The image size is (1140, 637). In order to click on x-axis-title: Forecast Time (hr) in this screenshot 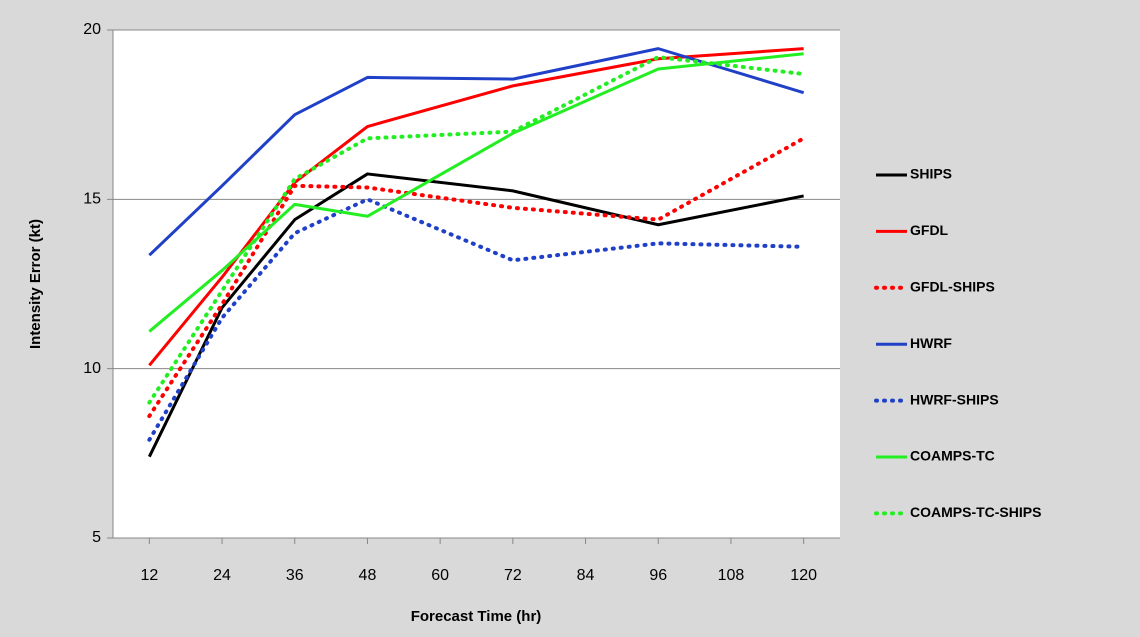, I will do `click(476, 616)`.